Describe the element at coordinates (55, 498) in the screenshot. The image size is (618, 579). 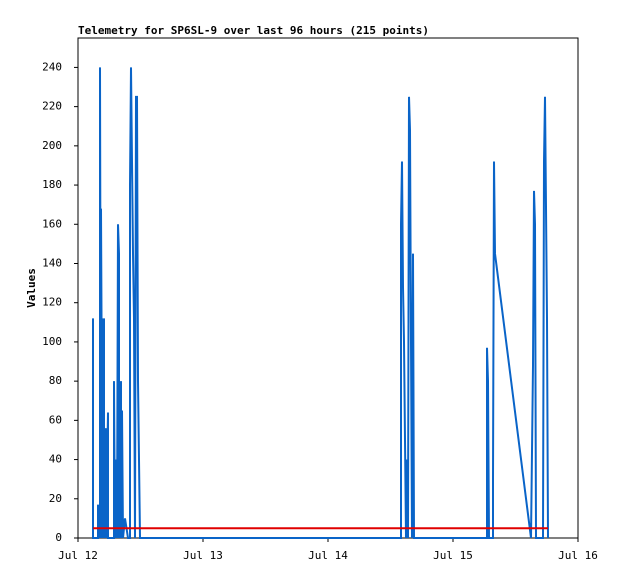
I see `y-tick-label: 20` at that location.